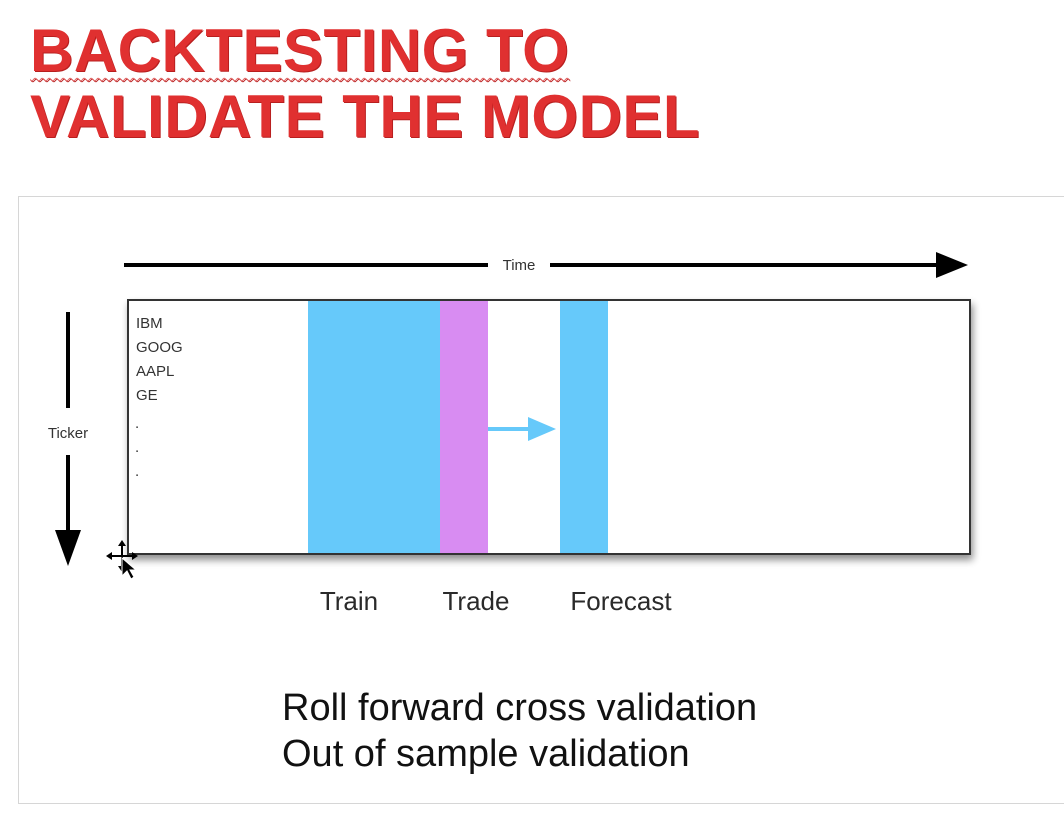  I want to click on ticker-item: GE, so click(147, 395).